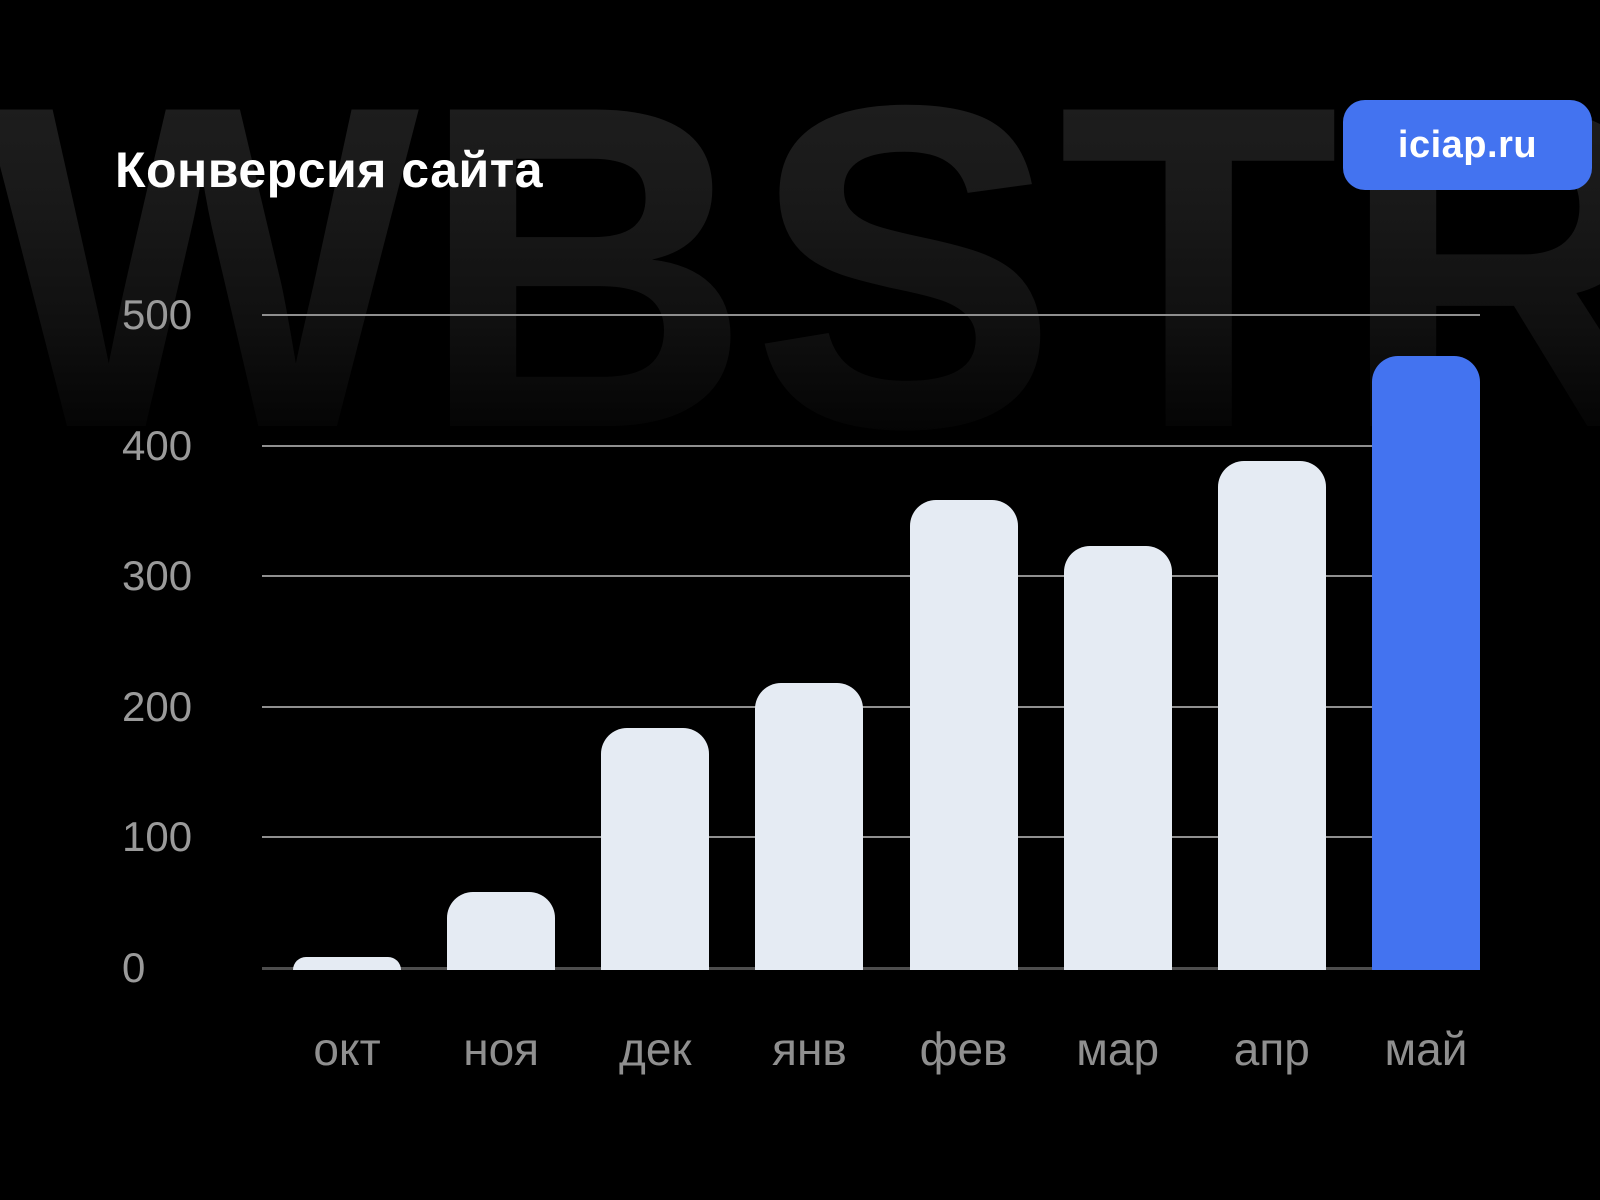 The height and width of the screenshot is (1200, 1600). What do you see at coordinates (157, 706) in the screenshot?
I see `y-tick-label-200: 200` at bounding box center [157, 706].